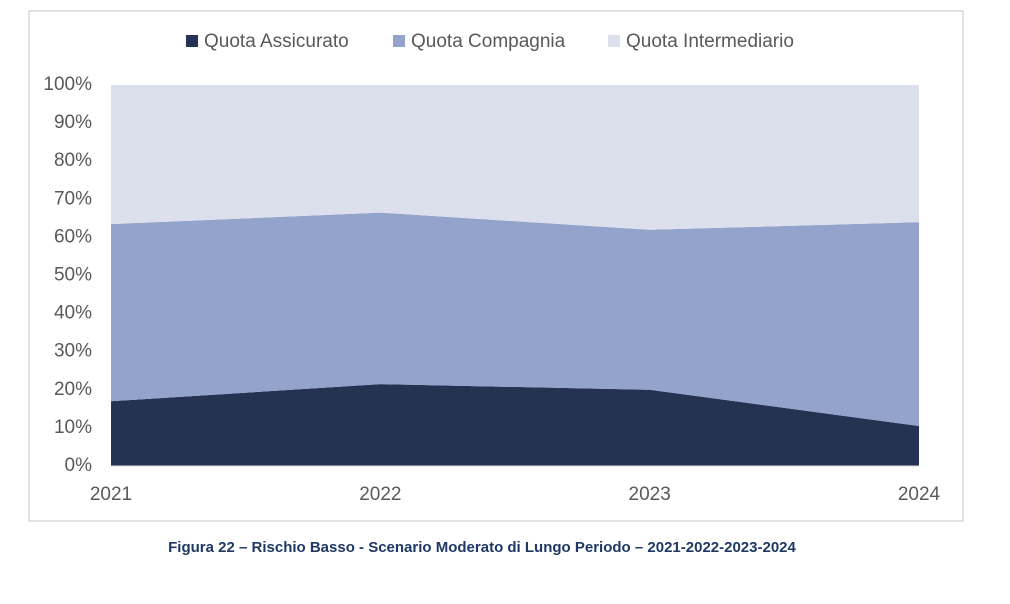 The image size is (1010, 604). Describe the element at coordinates (67, 84) in the screenshot. I see `y-tick-label: 100%` at that location.